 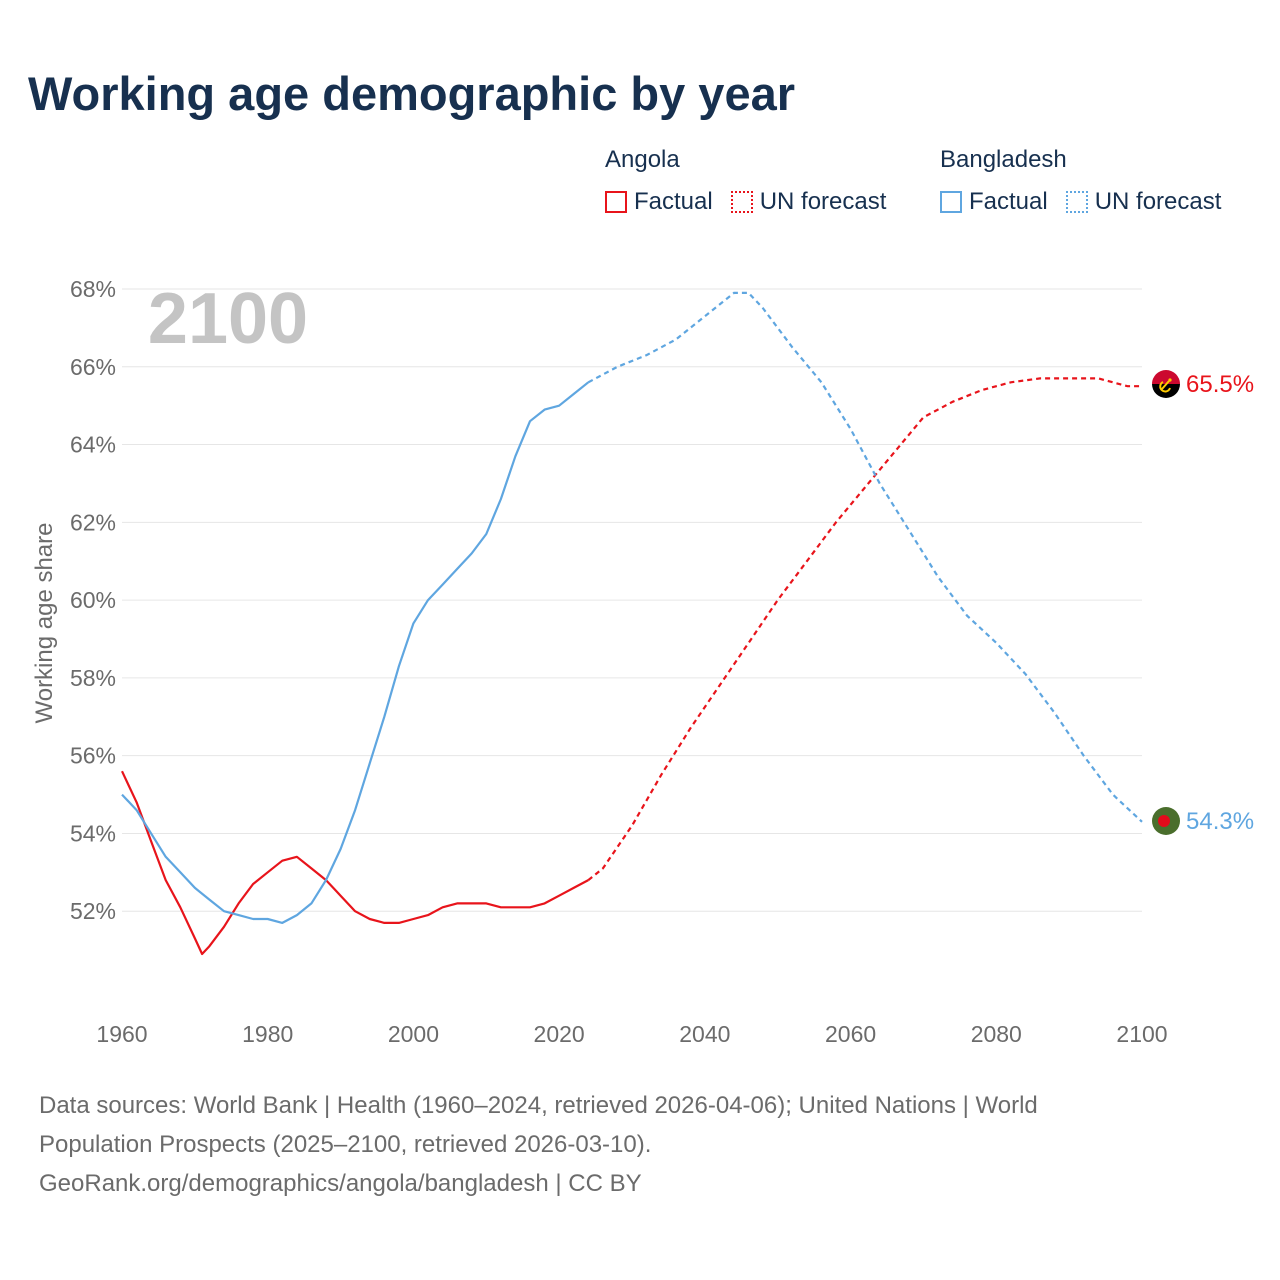 What do you see at coordinates (93, 756) in the screenshot?
I see `y-tick-label: 56%` at bounding box center [93, 756].